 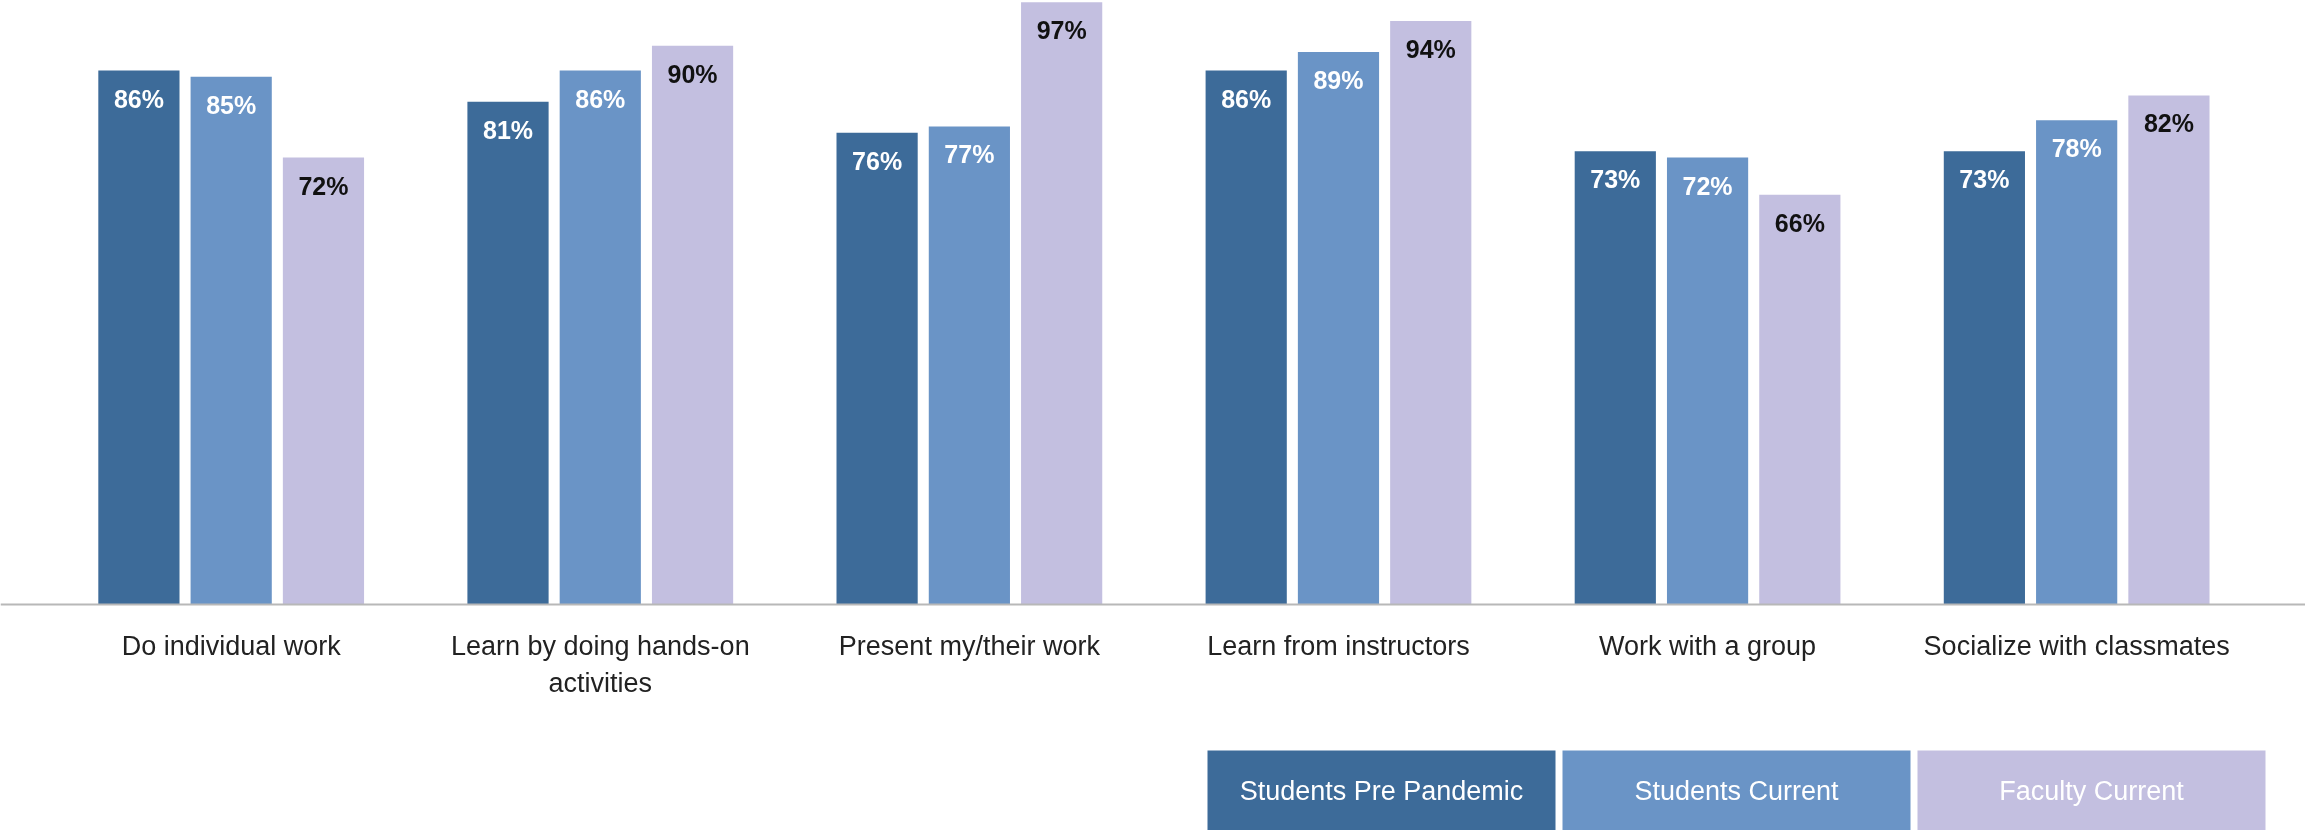 I want to click on data-label: 82%, so click(x=2168, y=123).